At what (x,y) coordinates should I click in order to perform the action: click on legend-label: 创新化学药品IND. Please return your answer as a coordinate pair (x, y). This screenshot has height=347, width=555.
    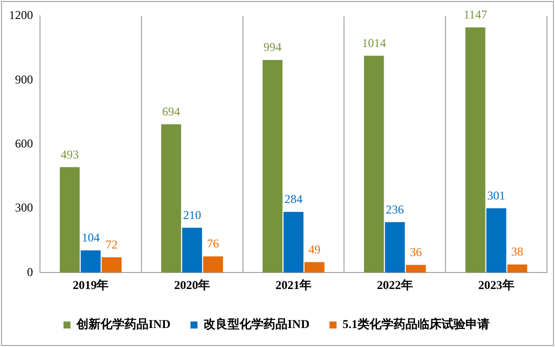
    Looking at the image, I should click on (123, 324).